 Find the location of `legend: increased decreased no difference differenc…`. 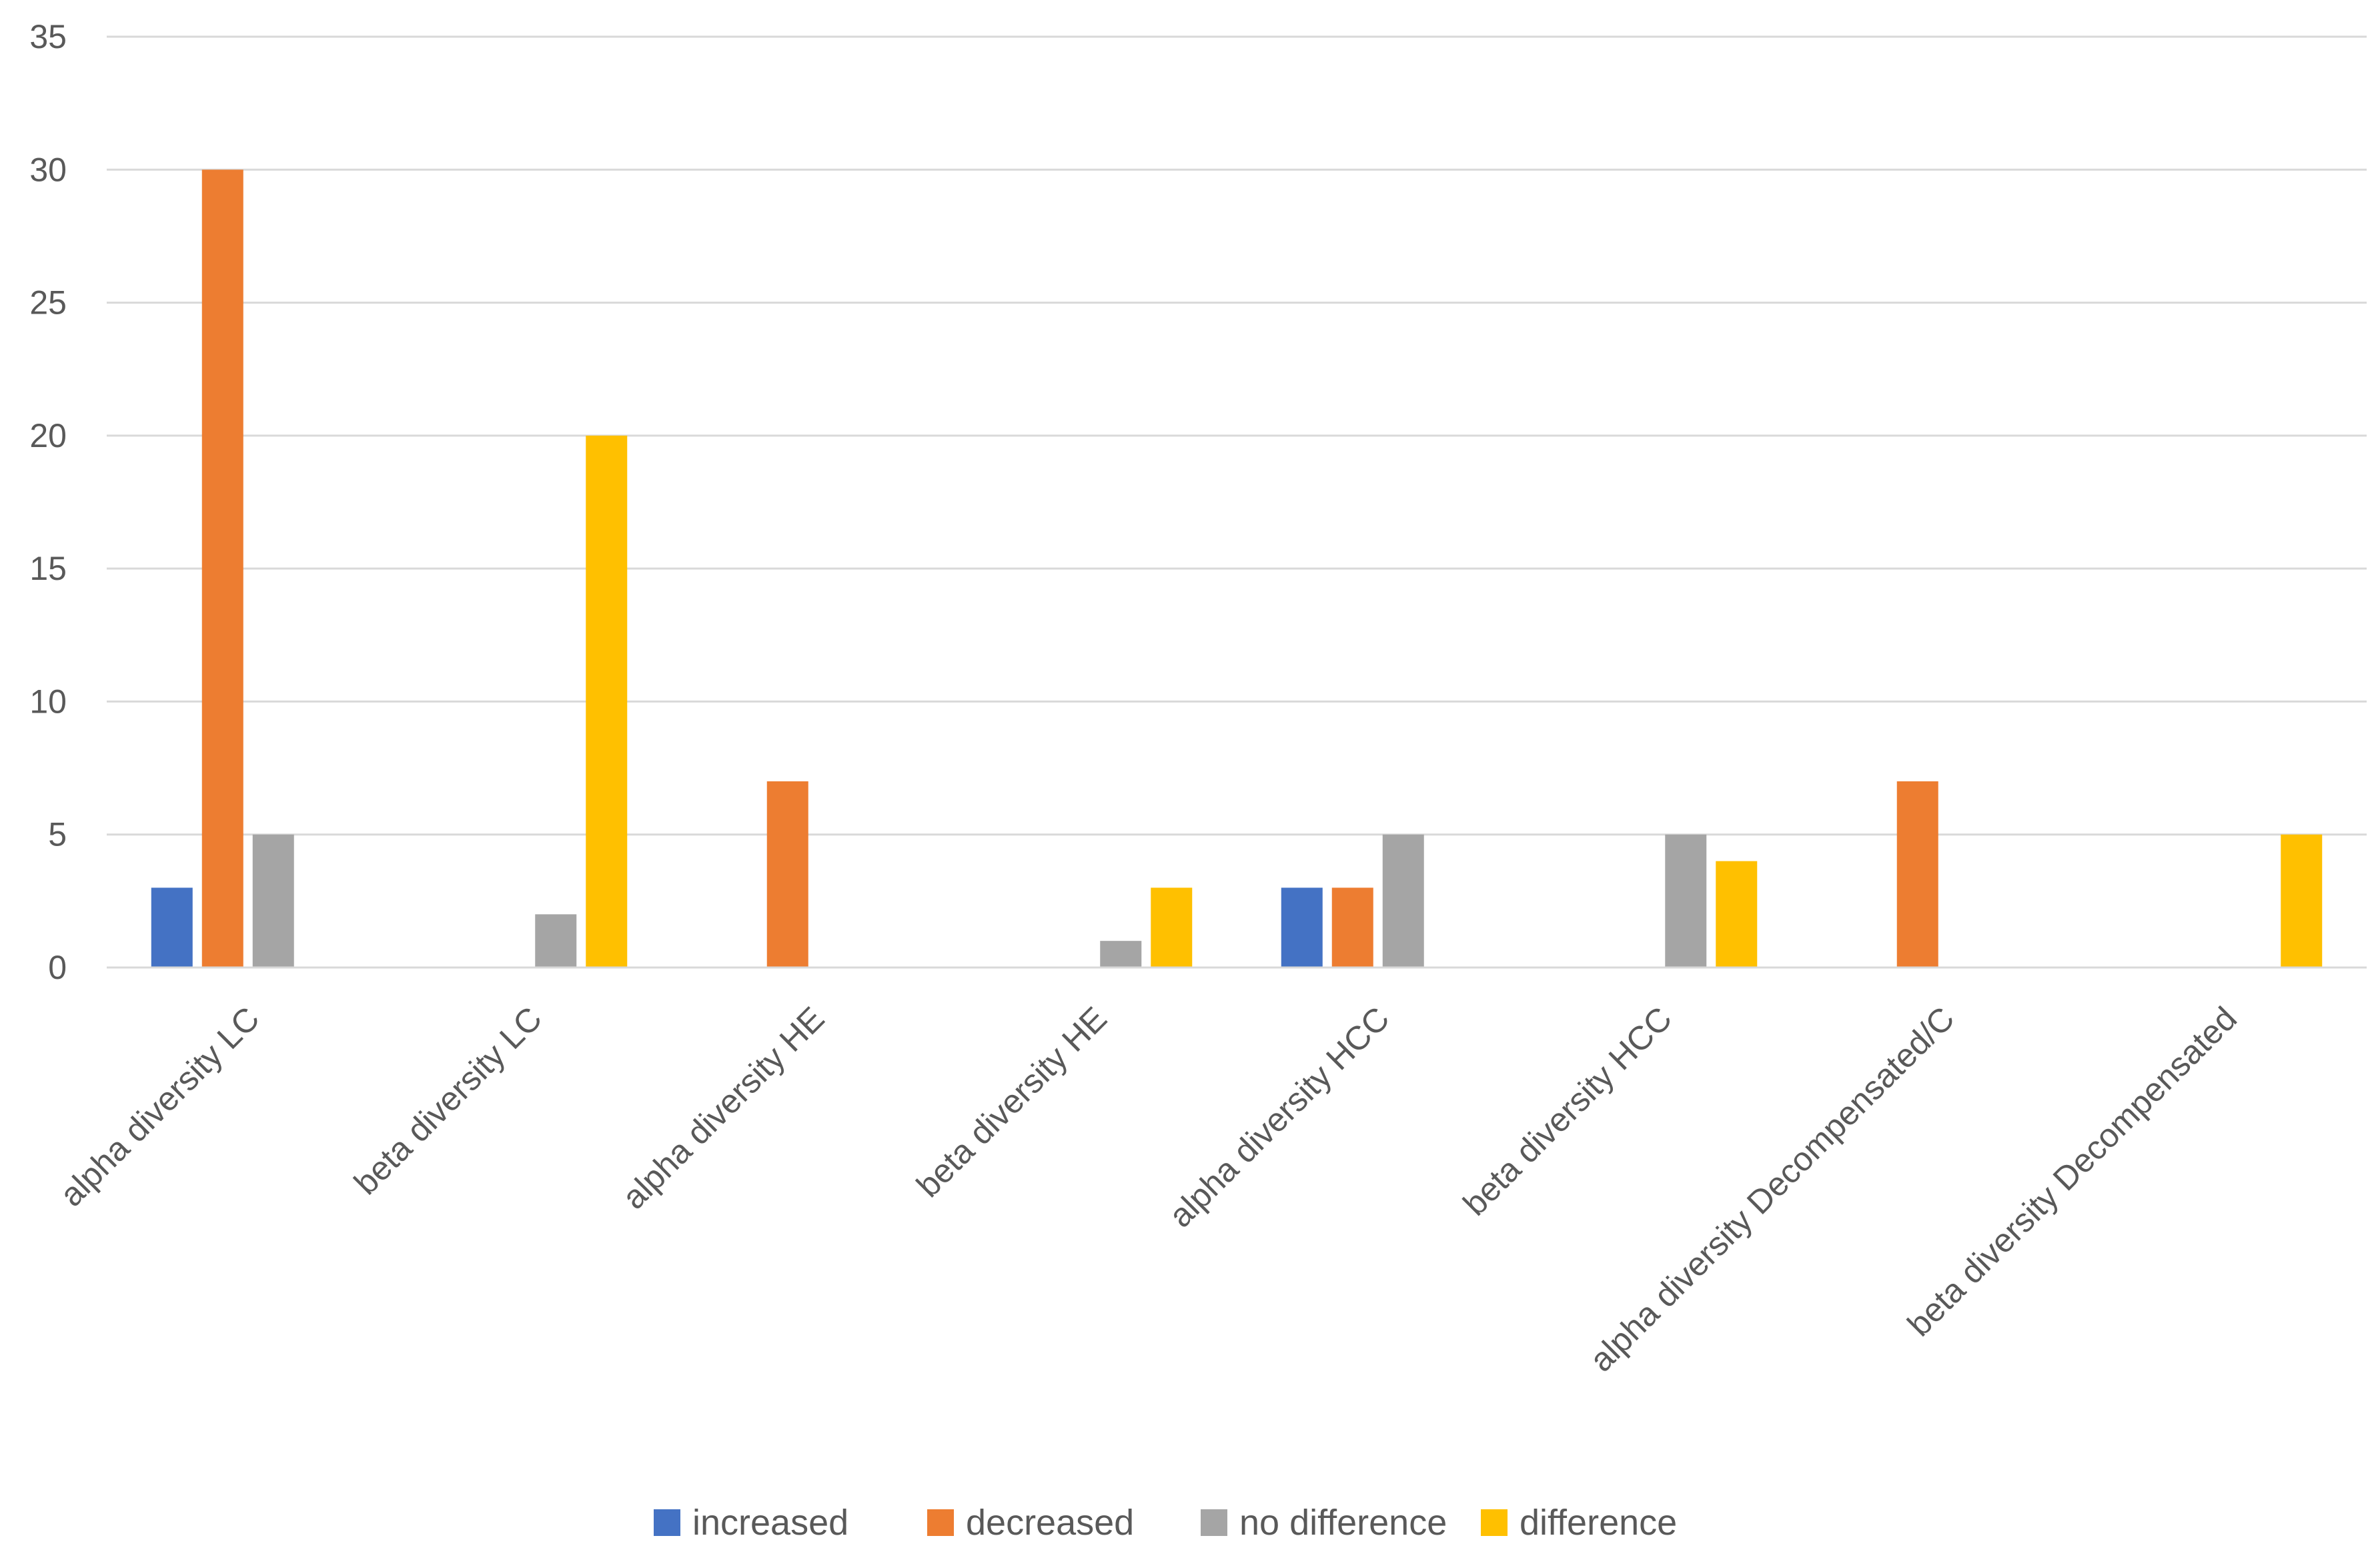

legend: increased decreased no difference differenc… is located at coordinates (1165, 1523).